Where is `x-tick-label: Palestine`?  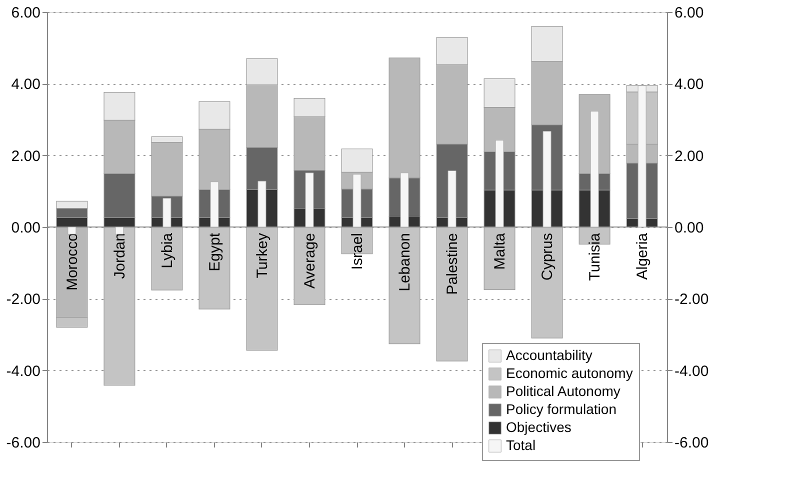 x-tick-label: Palestine is located at coordinates (453, 264).